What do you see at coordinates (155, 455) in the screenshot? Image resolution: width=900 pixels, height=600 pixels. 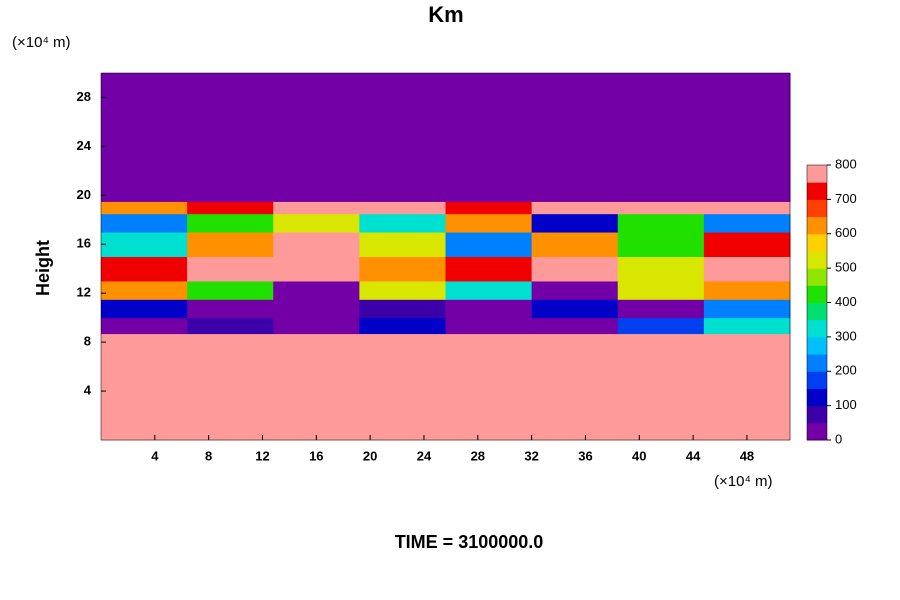 I see `x-tick-label: 4` at bounding box center [155, 455].